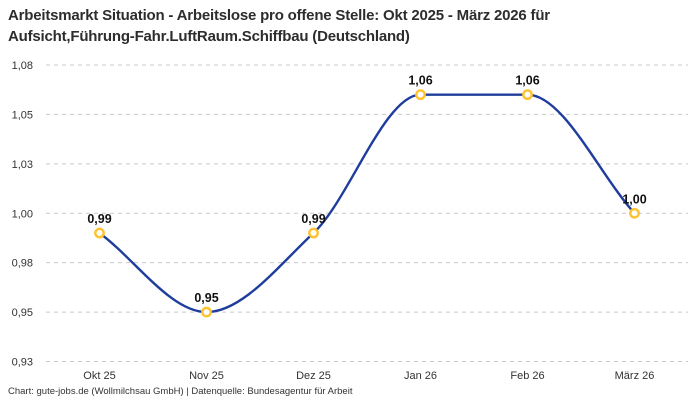 The height and width of the screenshot is (400, 700). Describe the element at coordinates (313, 376) in the screenshot. I see `x-axis-tick-label: Dez 25` at that location.